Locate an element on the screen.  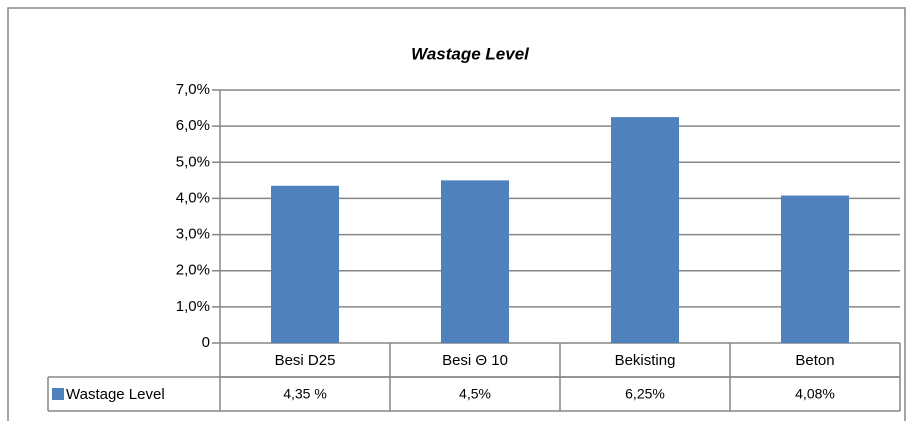
y-tick-label: 2,0% is located at coordinates (193, 270).